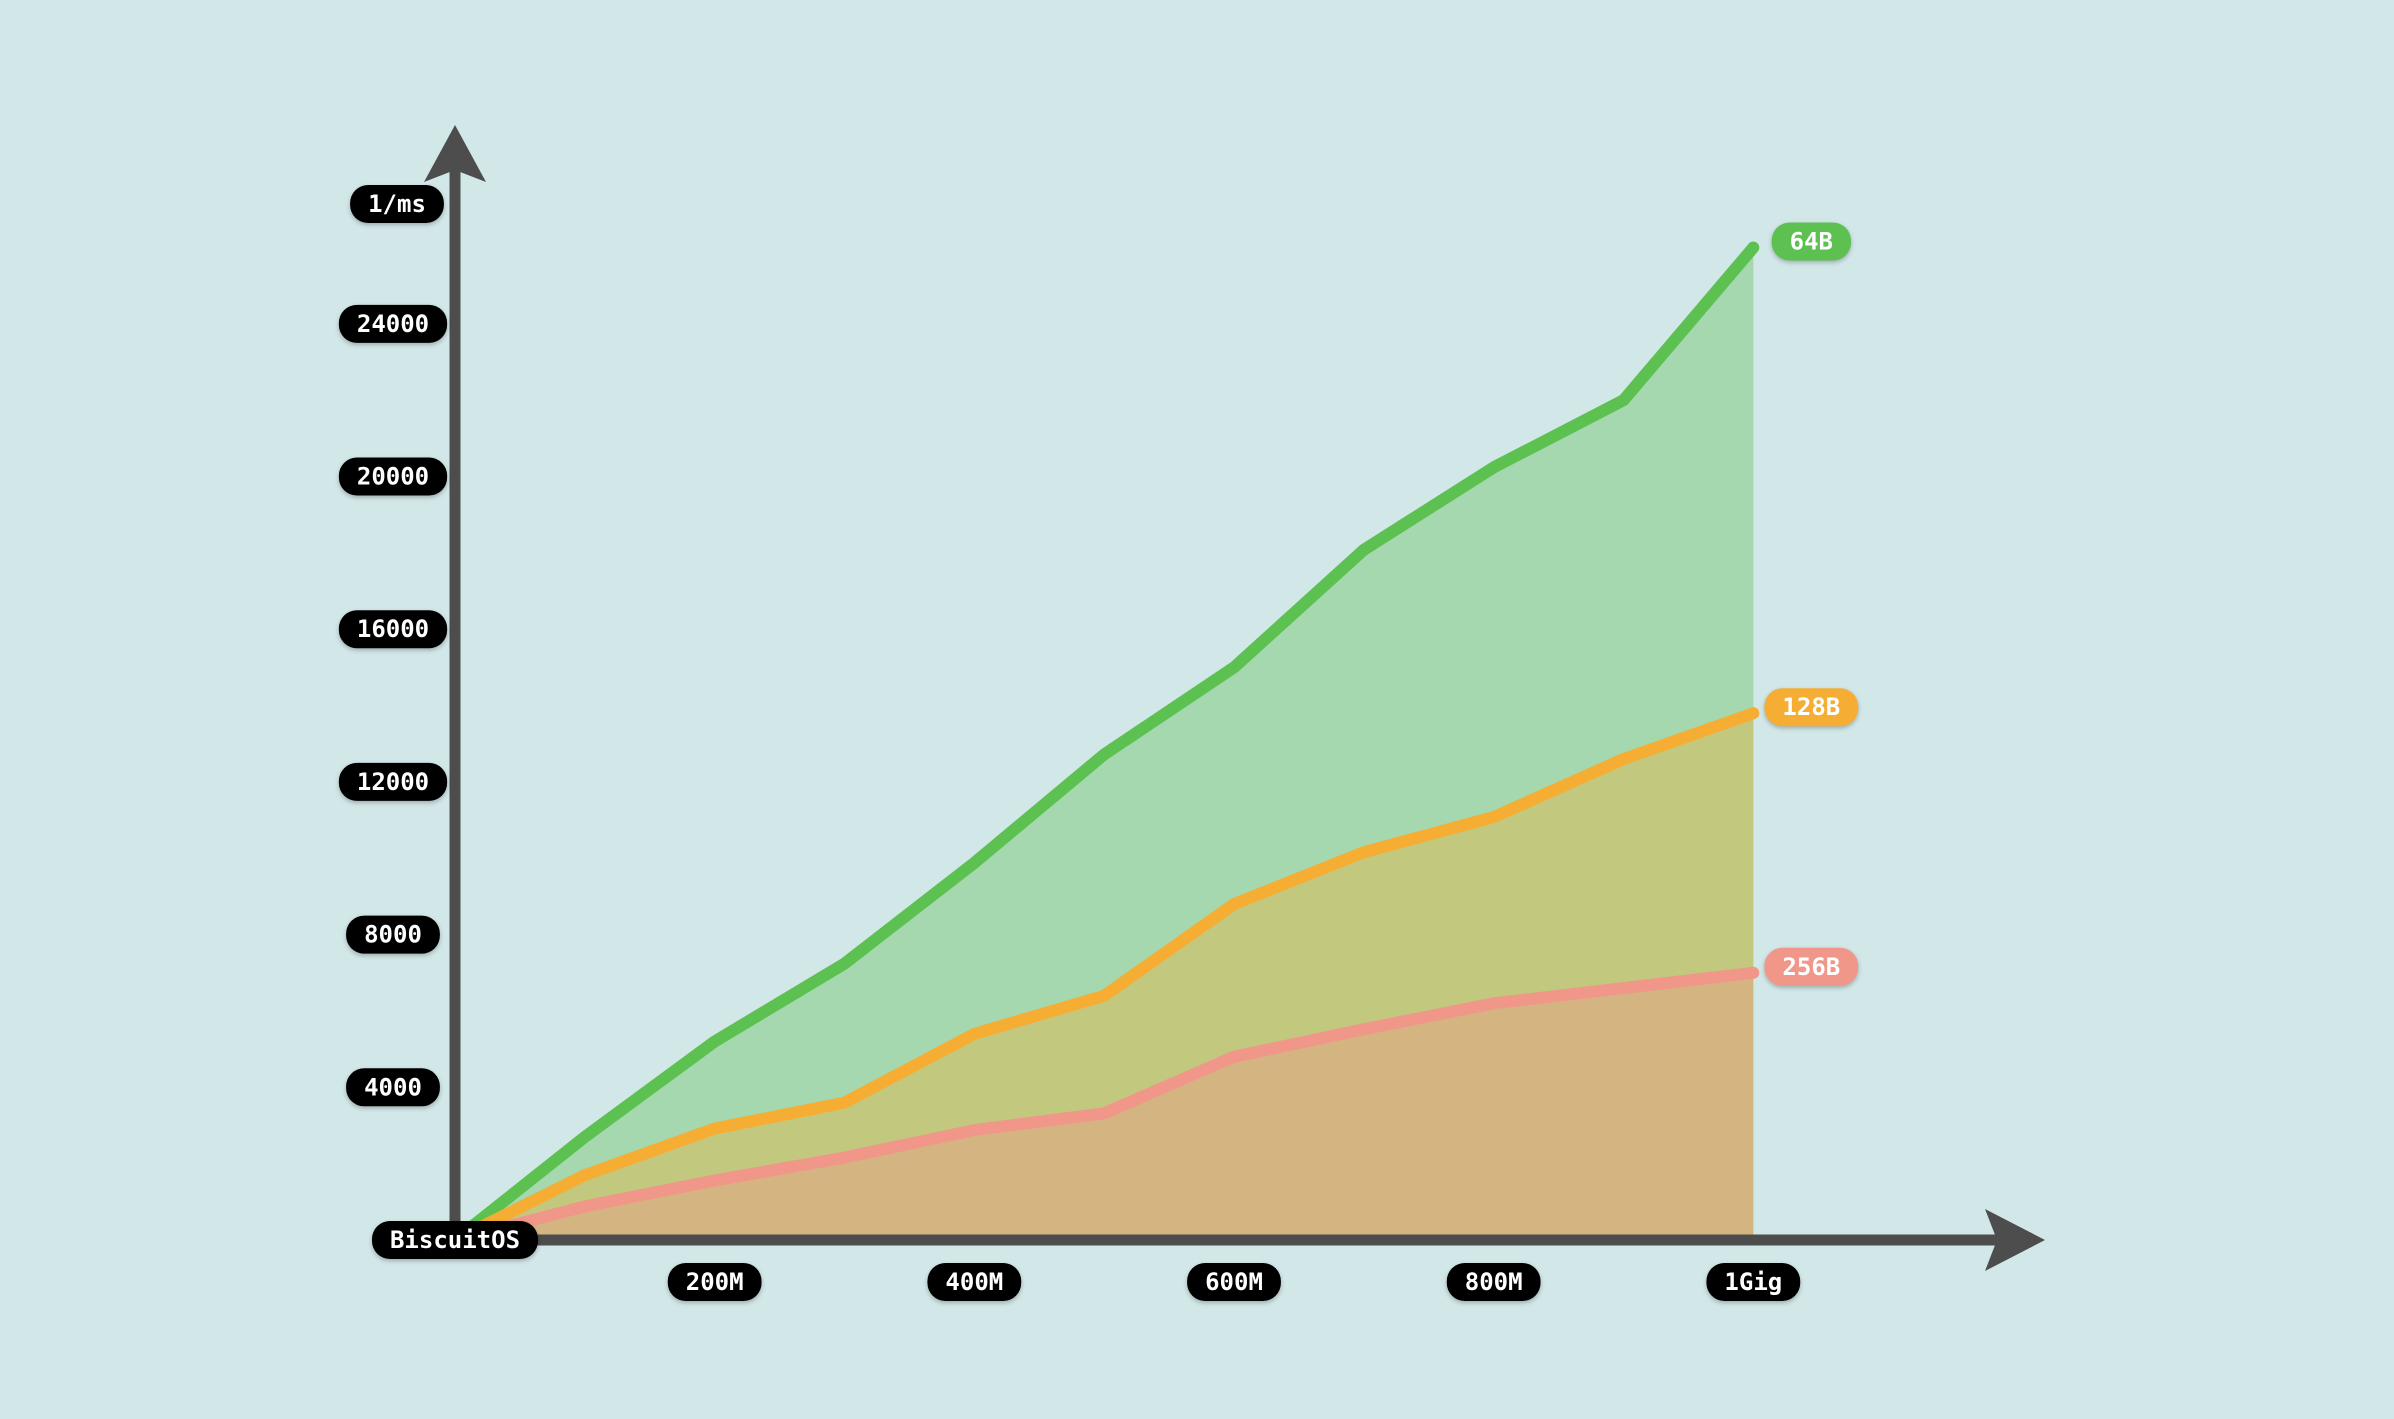 This screenshot has height=1419, width=2394. Describe the element at coordinates (2015, 1240) in the screenshot. I see `x-axis-arrow` at that location.